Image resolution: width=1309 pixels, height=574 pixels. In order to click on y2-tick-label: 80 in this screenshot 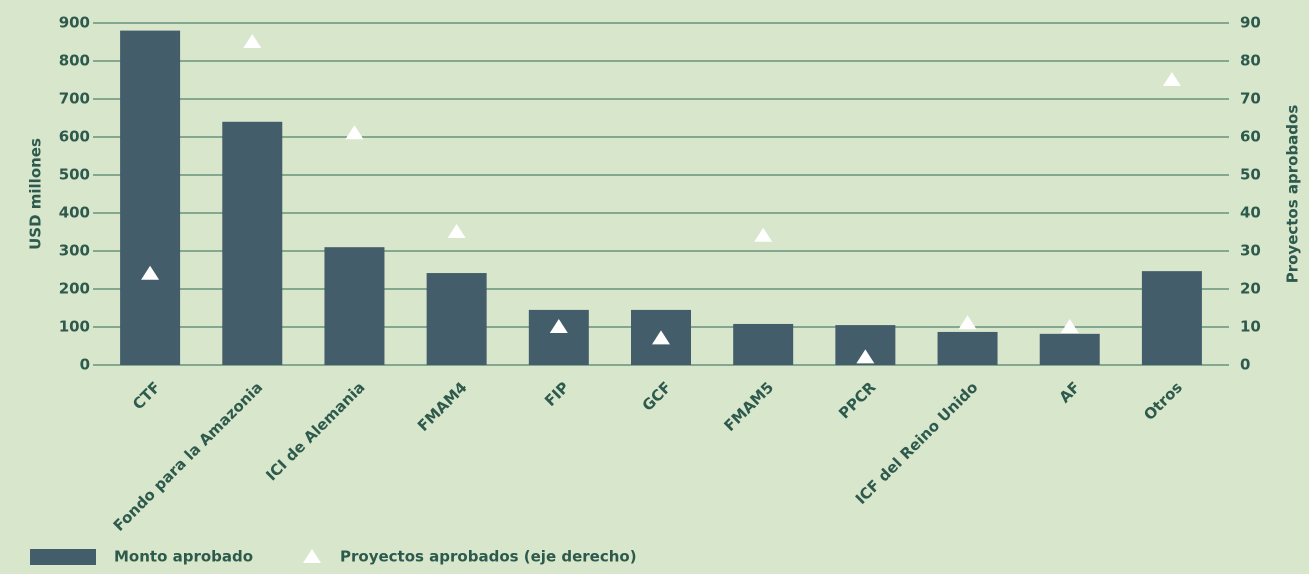, I will do `click(1250, 61)`.